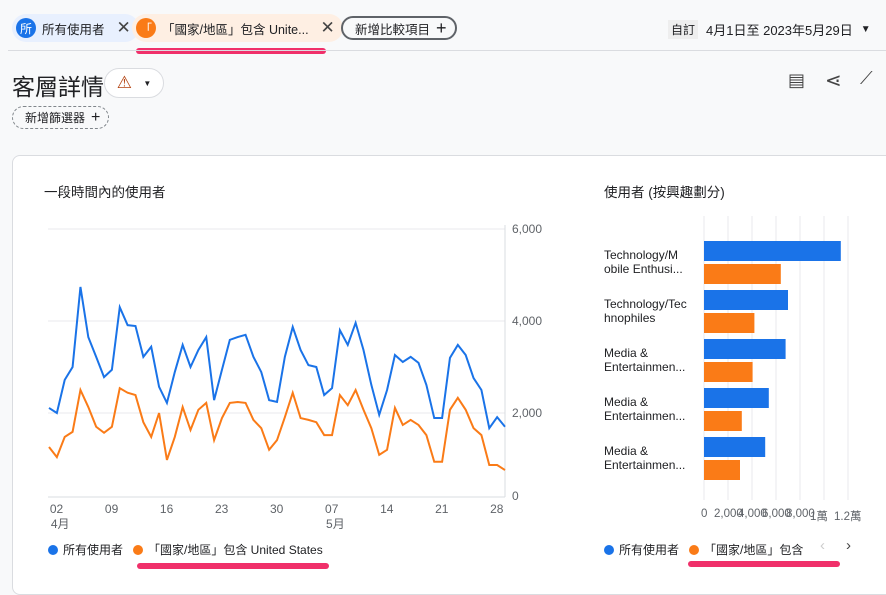 The image size is (886, 595). What do you see at coordinates (447, 50) in the screenshot?
I see `divider` at bounding box center [447, 50].